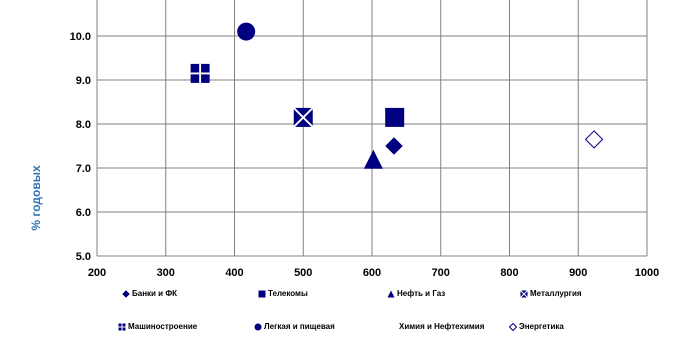 The image size is (675, 343). Describe the element at coordinates (83, 213) in the screenshot. I see `y-tick-6.0: 6.0` at that location.